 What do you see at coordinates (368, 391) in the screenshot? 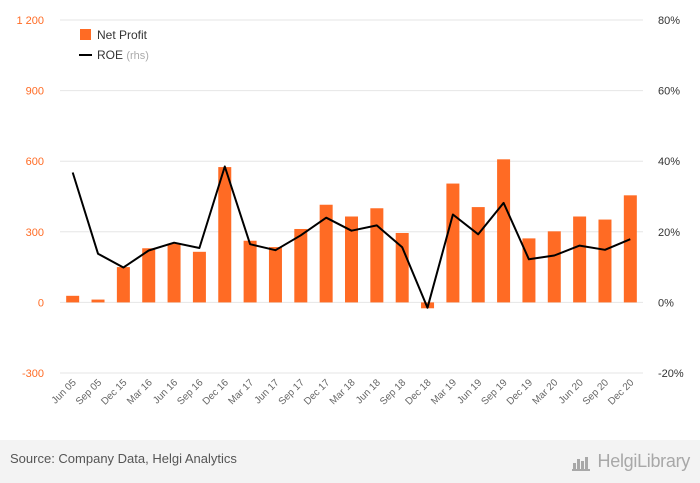
I see `x-tick-label: Jun 18` at bounding box center [368, 391].